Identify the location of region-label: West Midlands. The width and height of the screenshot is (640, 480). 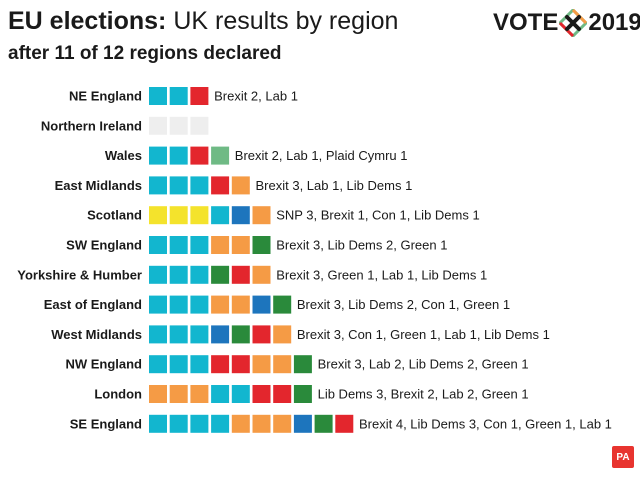
(96, 334).